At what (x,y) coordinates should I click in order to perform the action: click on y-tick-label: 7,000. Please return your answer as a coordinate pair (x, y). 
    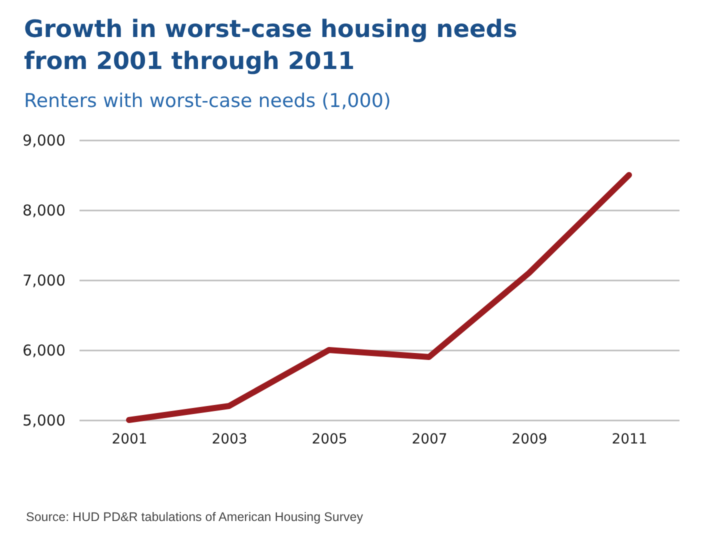
    Looking at the image, I should click on (44, 281).